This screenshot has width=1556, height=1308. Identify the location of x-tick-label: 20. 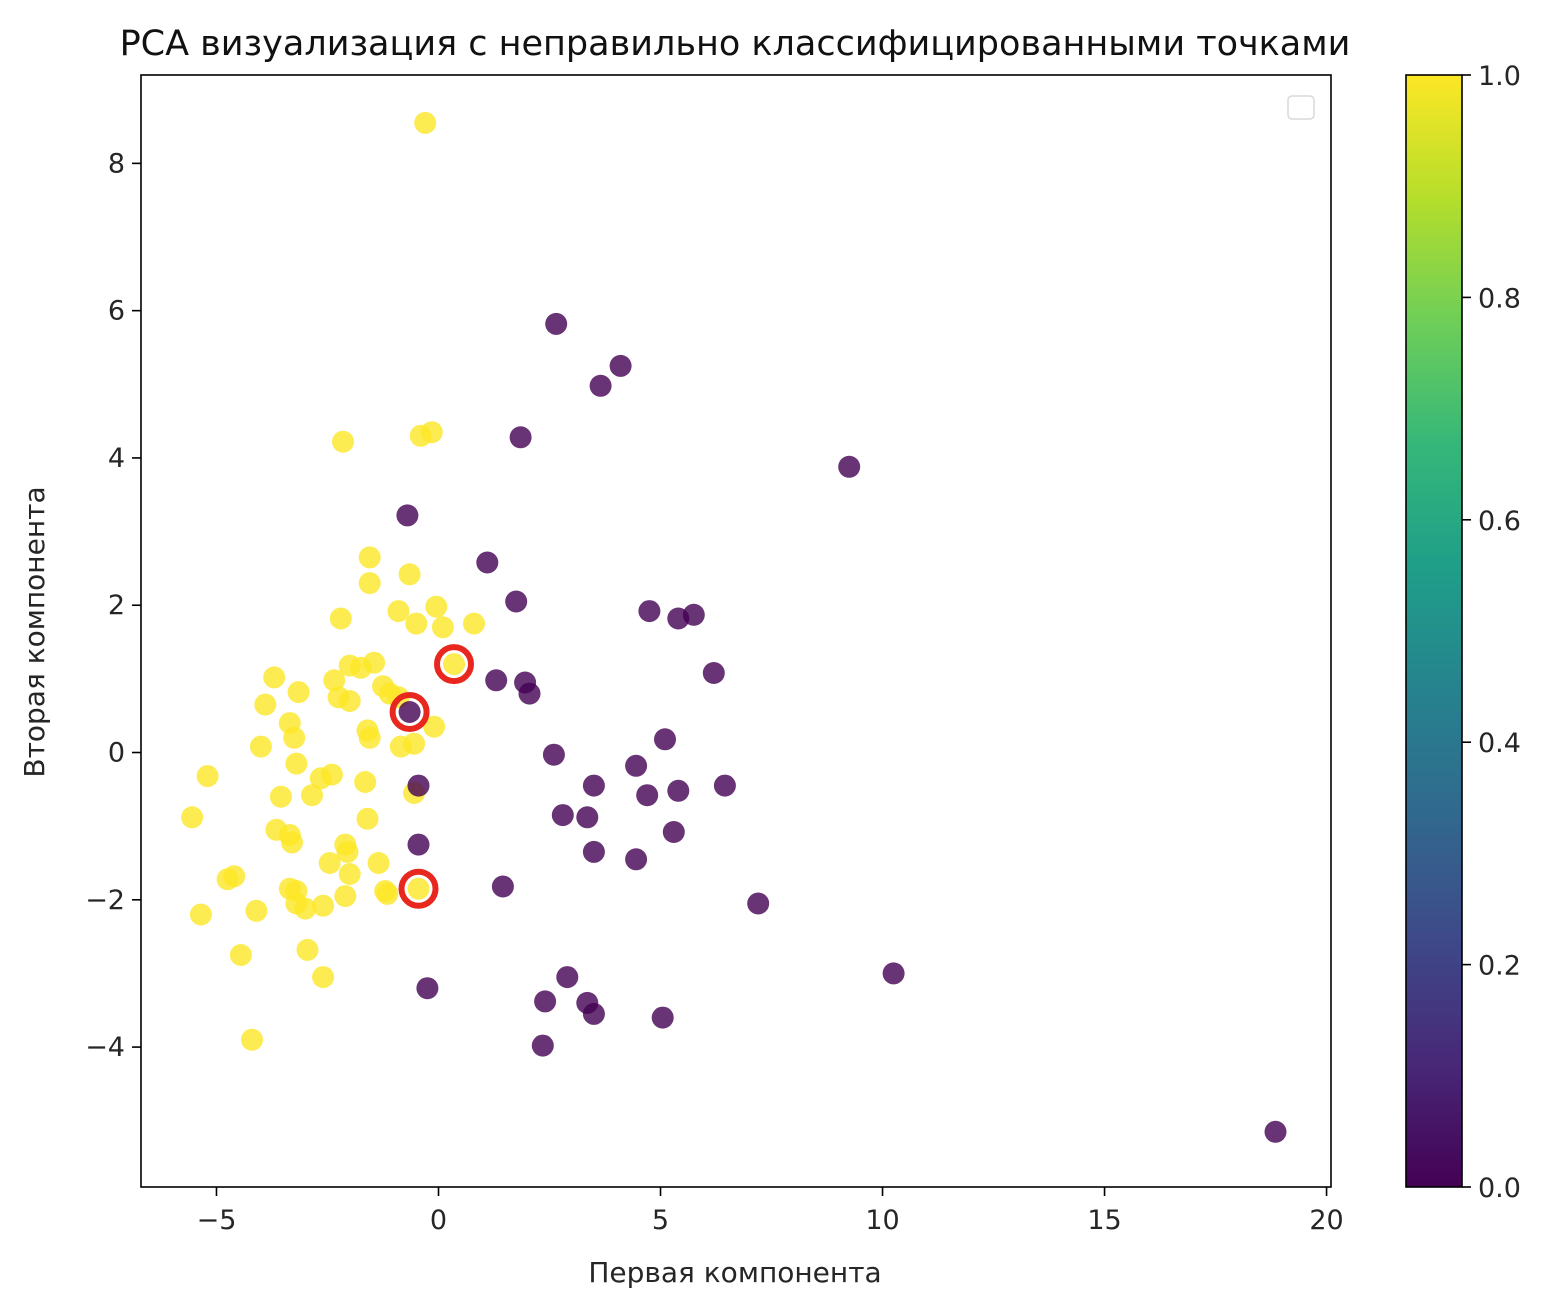
(1326, 1220).